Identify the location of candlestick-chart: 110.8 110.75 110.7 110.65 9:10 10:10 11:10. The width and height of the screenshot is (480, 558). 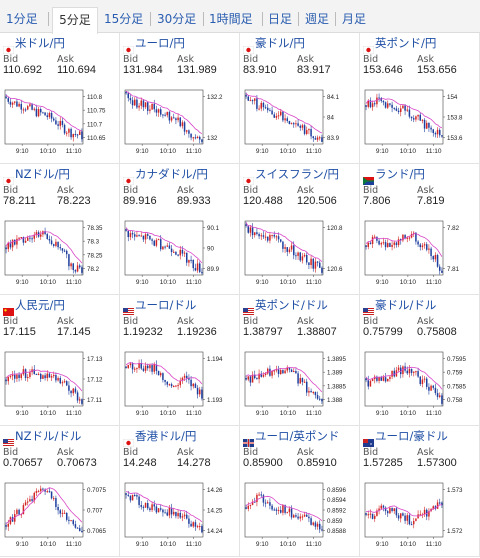
(60, 123).